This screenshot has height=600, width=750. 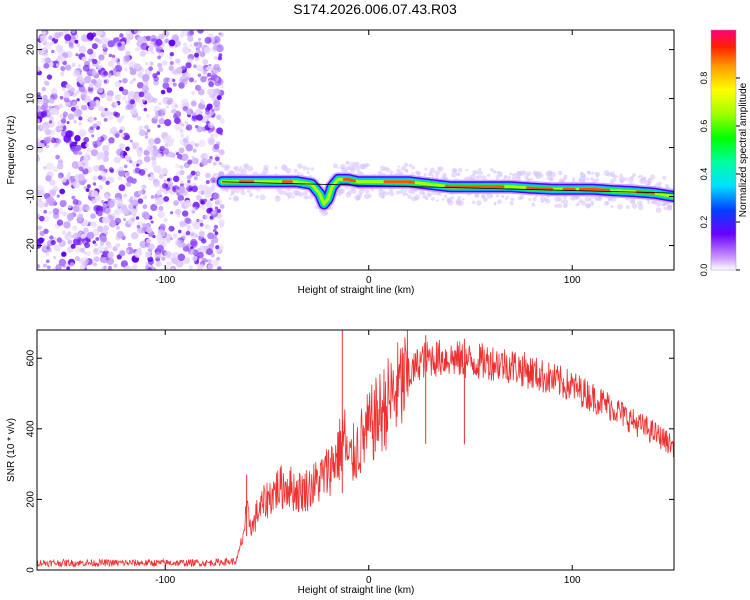 What do you see at coordinates (11, 450) in the screenshot?
I see `snr-y-label: SNR (10 * v/v)` at bounding box center [11, 450].